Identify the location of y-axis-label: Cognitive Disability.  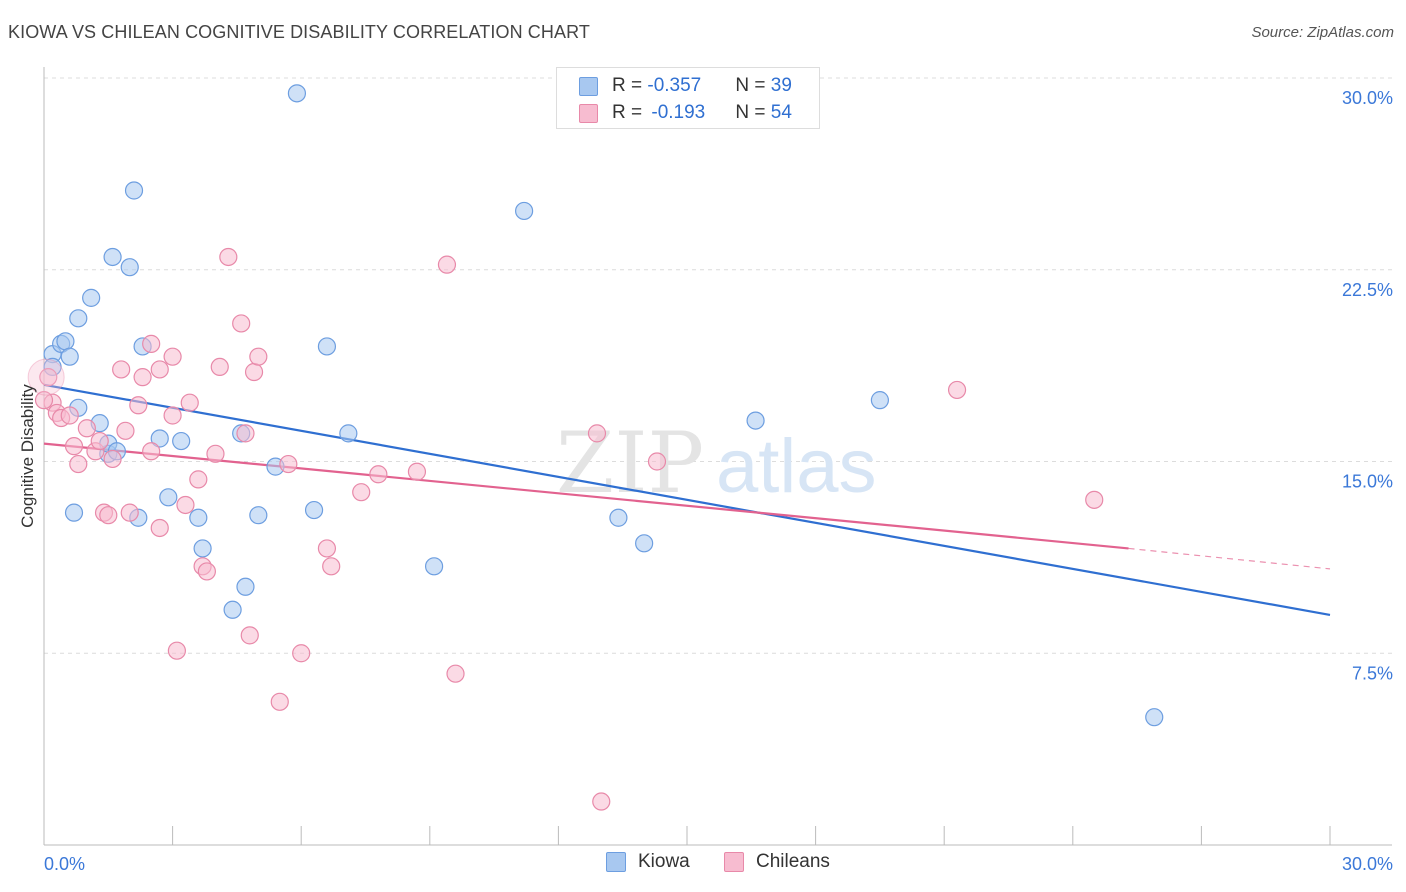
(27, 456).